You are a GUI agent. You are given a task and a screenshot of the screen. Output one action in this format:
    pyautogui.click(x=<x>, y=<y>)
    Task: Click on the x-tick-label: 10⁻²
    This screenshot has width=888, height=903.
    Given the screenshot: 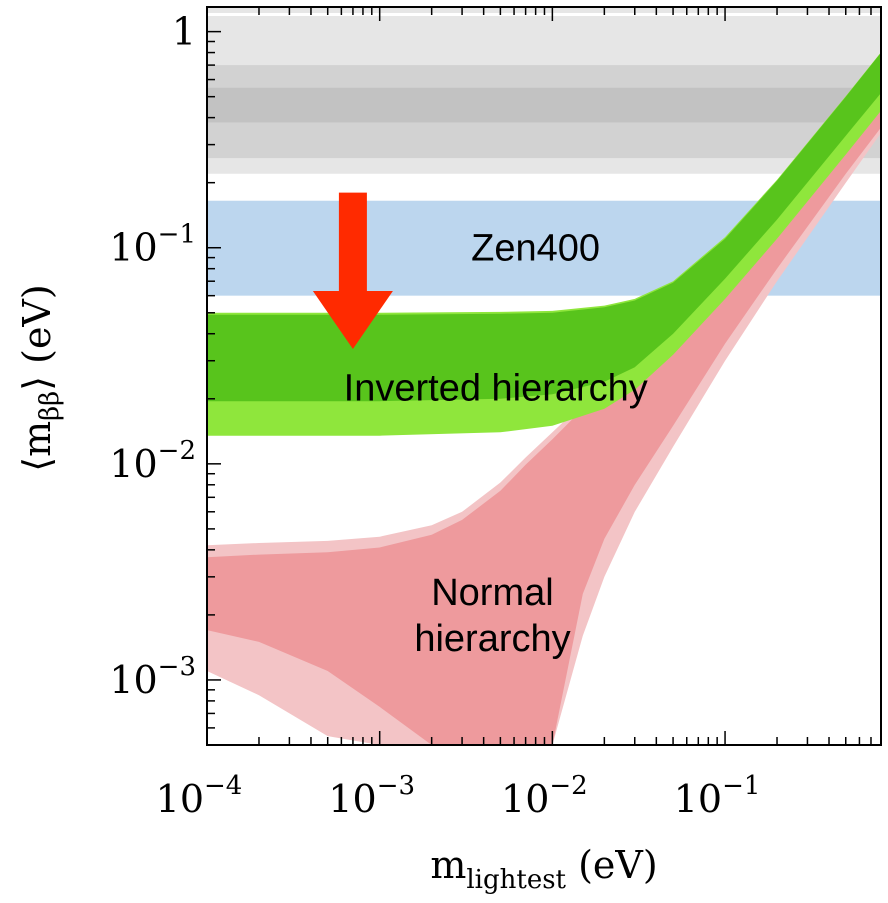 What is the action you would take?
    pyautogui.click(x=544, y=796)
    